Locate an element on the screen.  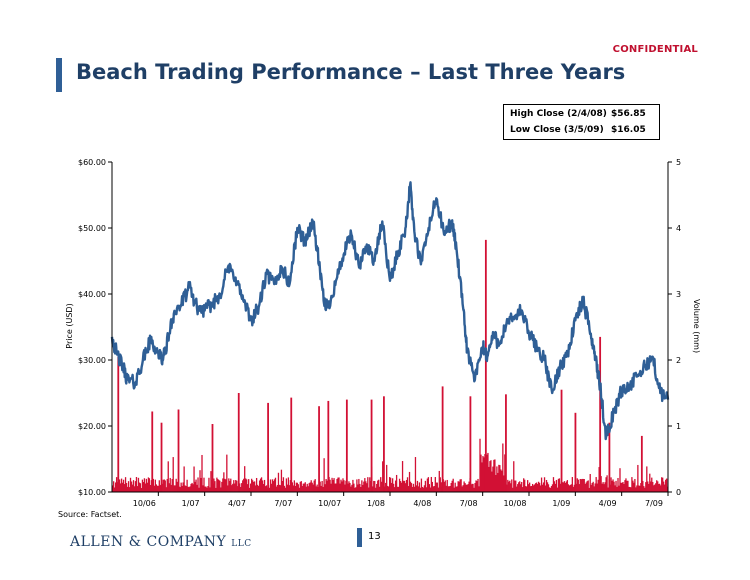
title-accent-bar is located at coordinates (59, 75).